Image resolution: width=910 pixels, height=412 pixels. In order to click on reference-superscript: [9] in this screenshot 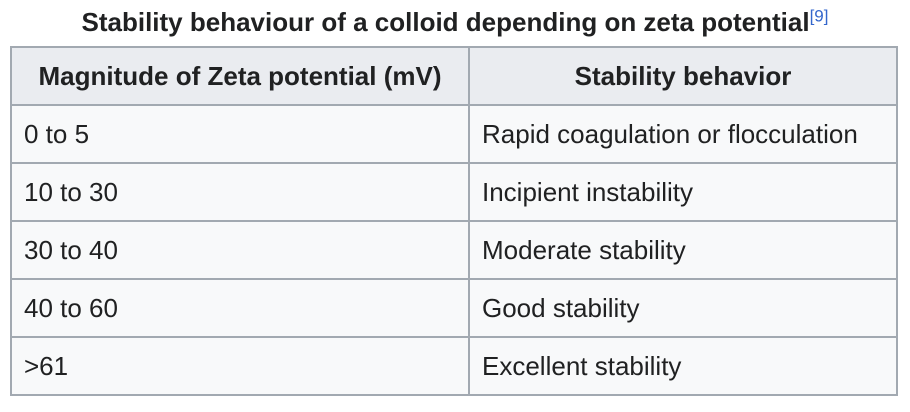, I will do `click(819, 15)`.